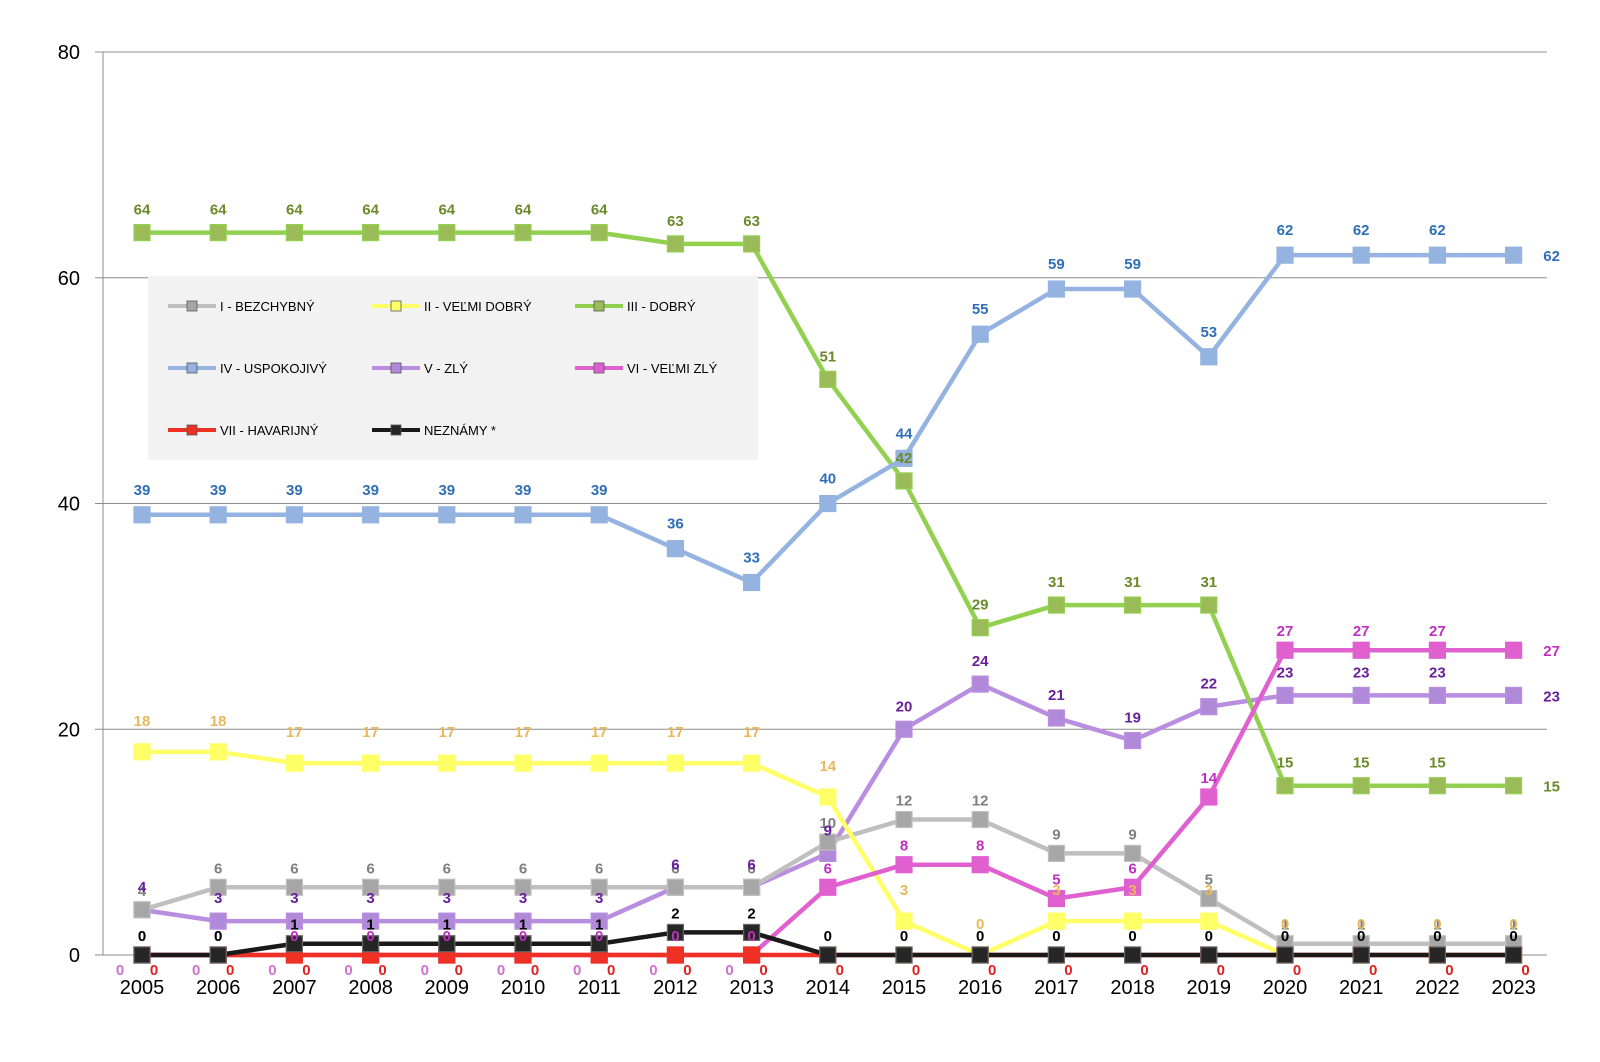  What do you see at coordinates (1209, 988) in the screenshot?
I see `x-tick-label: 2019` at bounding box center [1209, 988].